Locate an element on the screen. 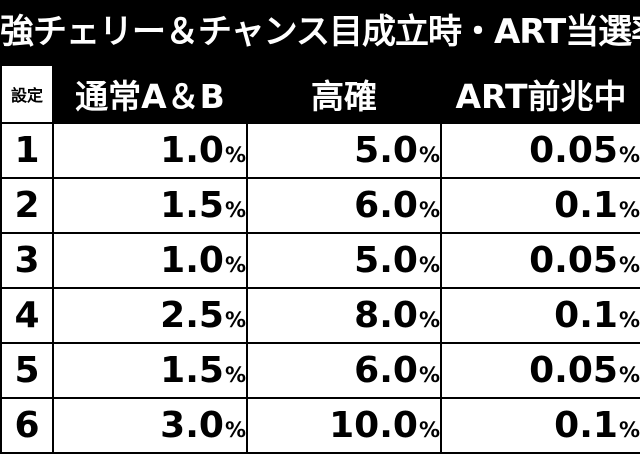  table-row: 4 2.5% 8.0% 0.1% is located at coordinates (320, 315).